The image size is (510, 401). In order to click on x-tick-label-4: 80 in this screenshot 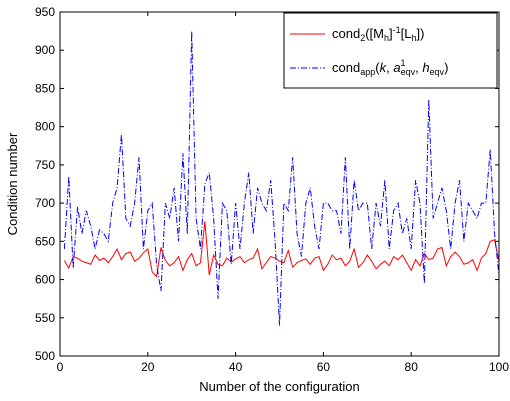, I will do `click(412, 367)`.